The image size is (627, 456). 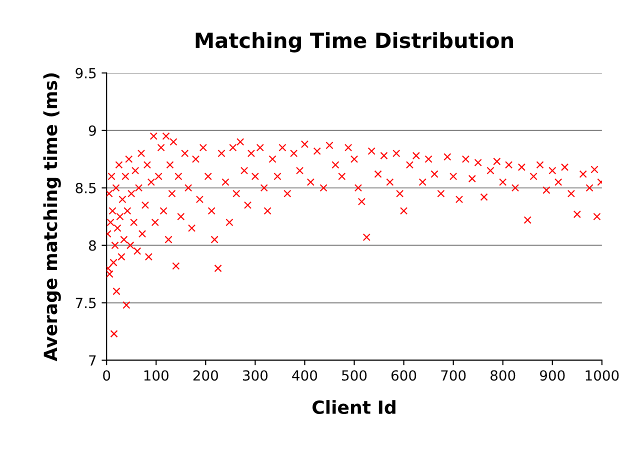 I want to click on x-tick-label: 300, so click(x=255, y=375).